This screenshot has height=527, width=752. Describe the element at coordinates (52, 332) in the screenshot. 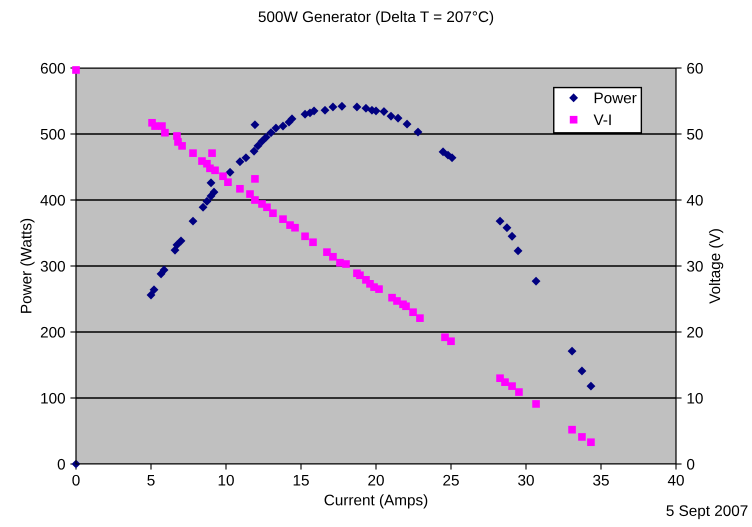

I see `y-tick-label: 200` at that location.